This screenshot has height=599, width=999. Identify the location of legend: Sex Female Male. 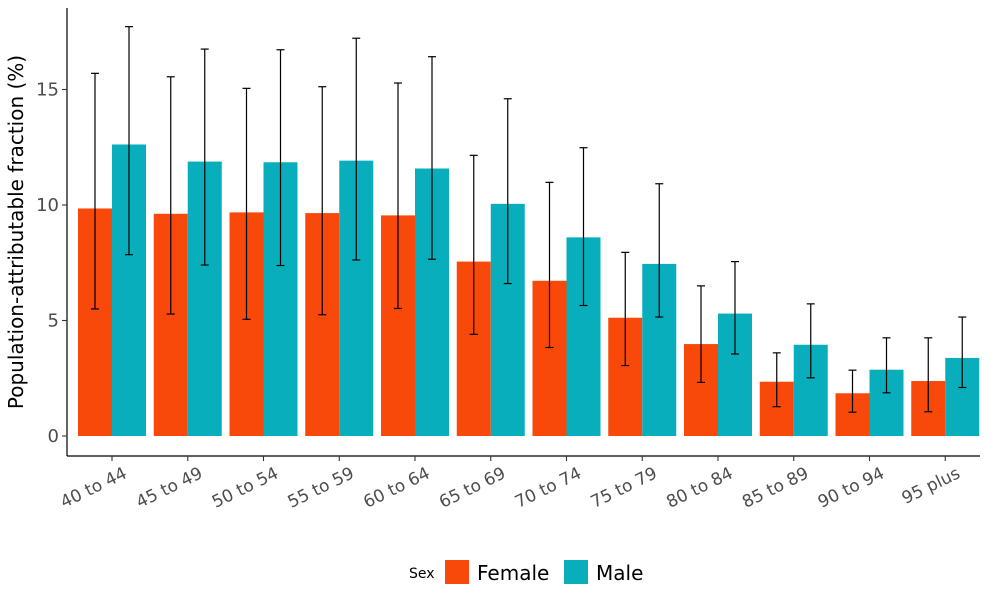
(526, 572).